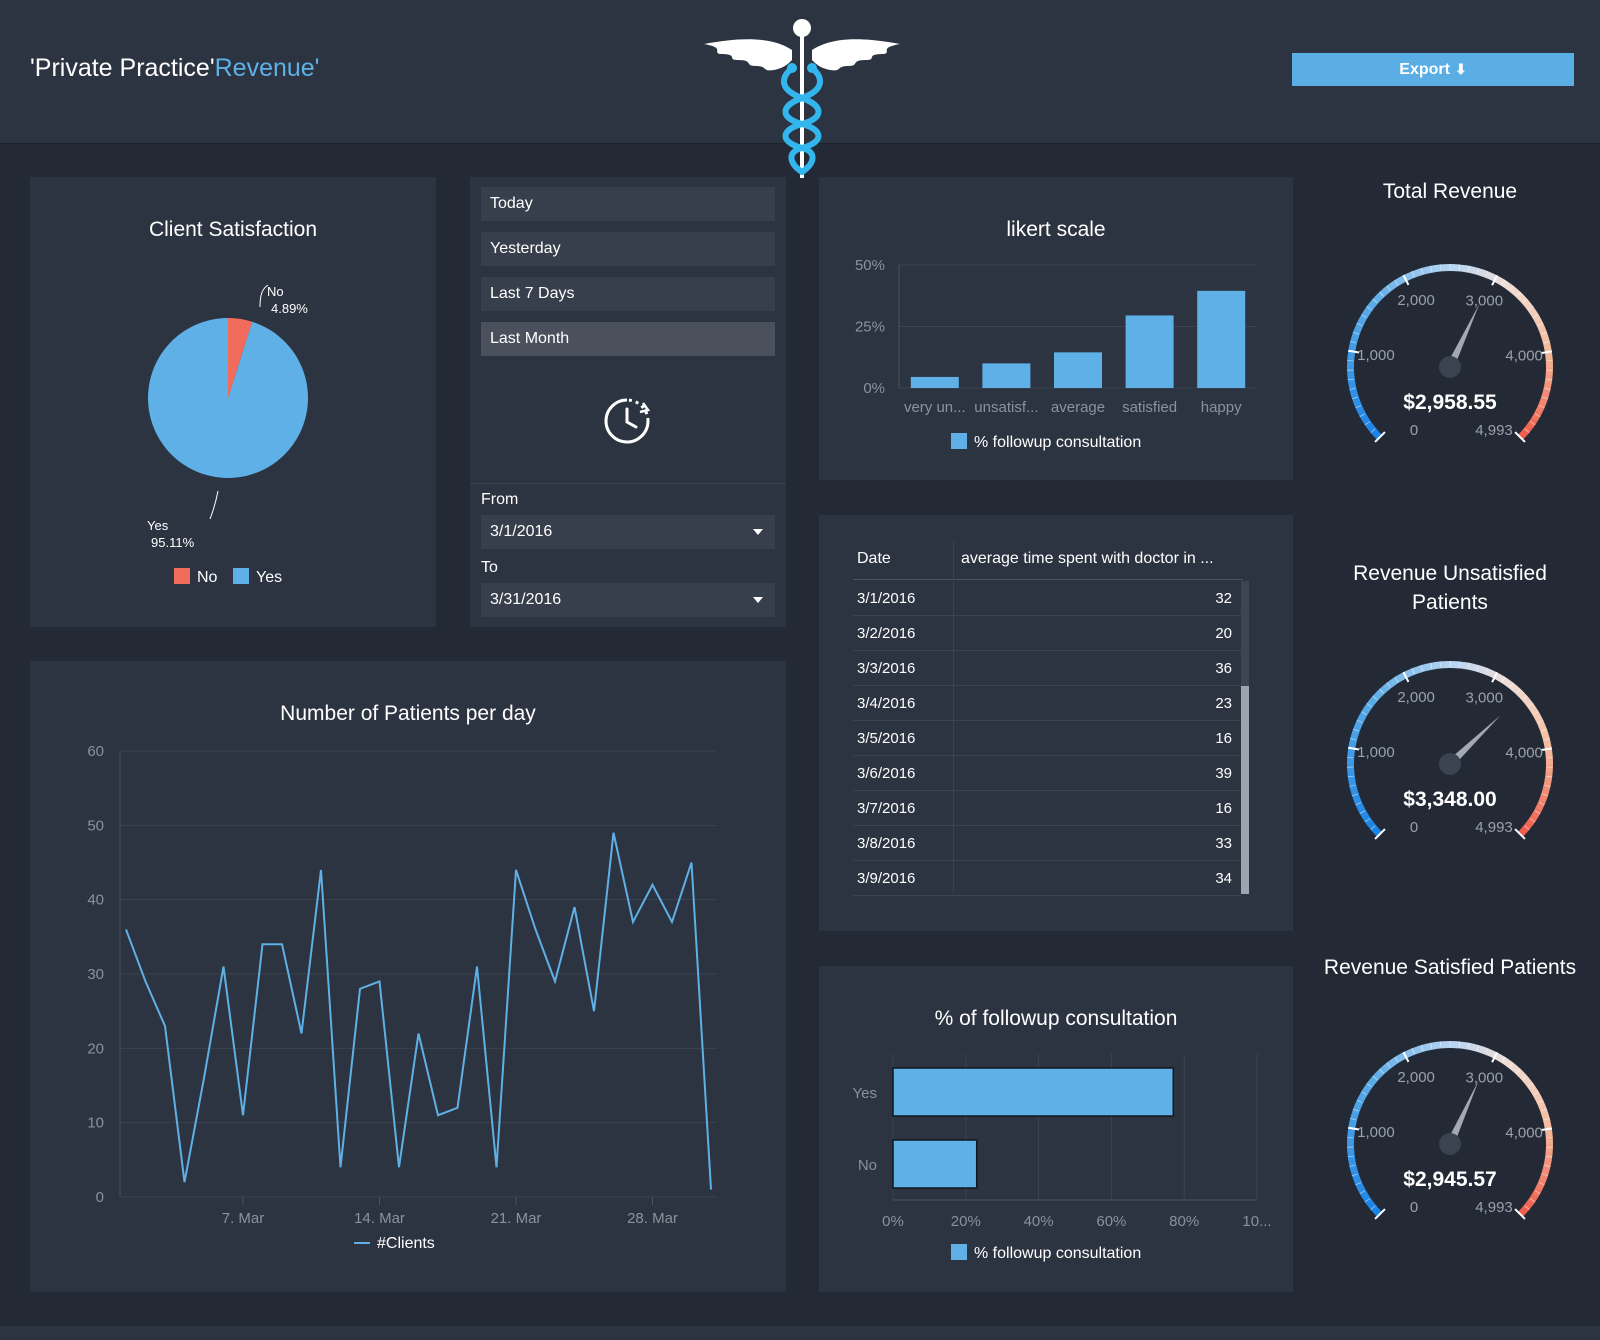 Image resolution: width=1600 pixels, height=1340 pixels. Describe the element at coordinates (1424, 69) in the screenshot. I see `export-label: Export` at that location.